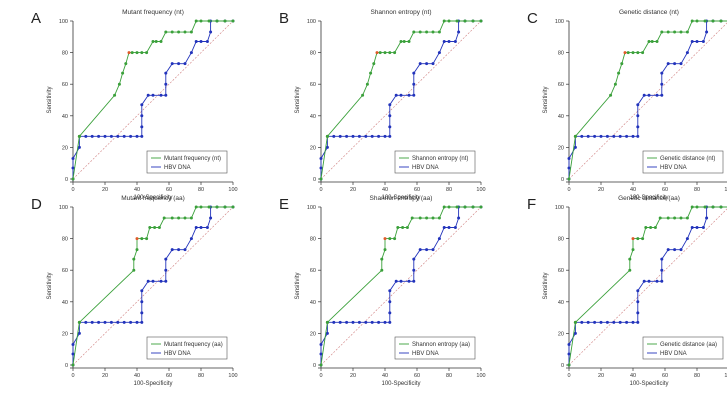 The width and height of the screenshot is (727, 420). Describe the element at coordinates (232, 190) in the screenshot. I see `x-tick-label: 100` at that location.